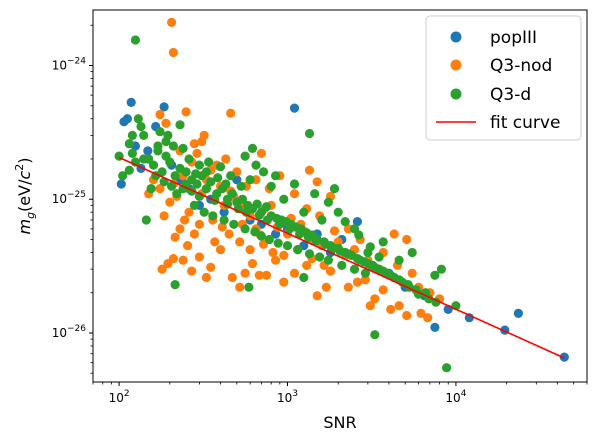  What do you see at coordinates (69, 332) in the screenshot?
I see `y-tick-label: 10−26` at bounding box center [69, 332].